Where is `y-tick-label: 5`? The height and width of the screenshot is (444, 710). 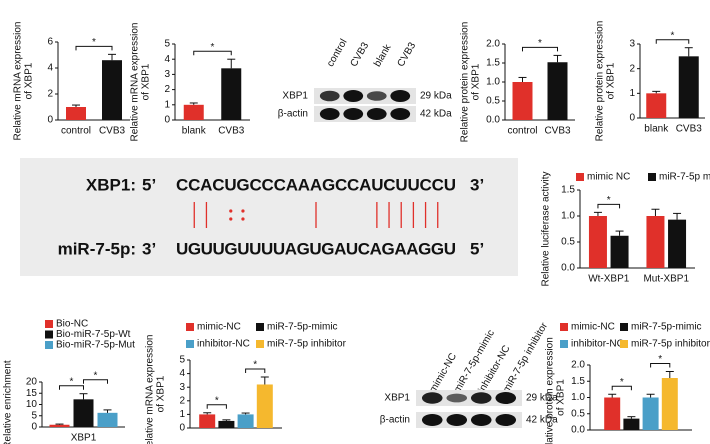 y-tick-label: 5 is located at coordinates (182, 360).